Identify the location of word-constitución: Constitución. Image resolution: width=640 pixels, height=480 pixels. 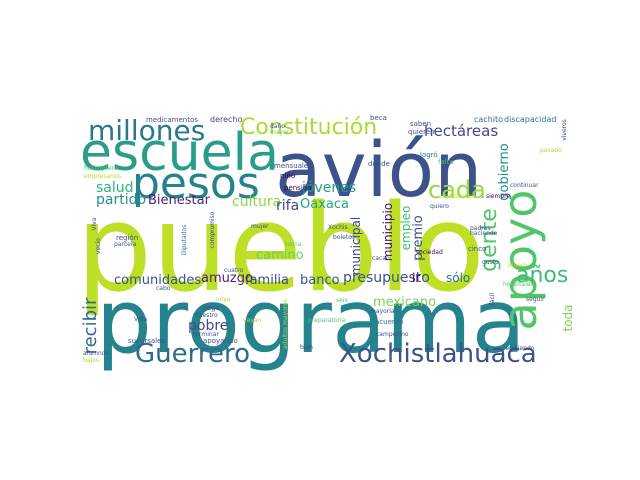
(308, 127).